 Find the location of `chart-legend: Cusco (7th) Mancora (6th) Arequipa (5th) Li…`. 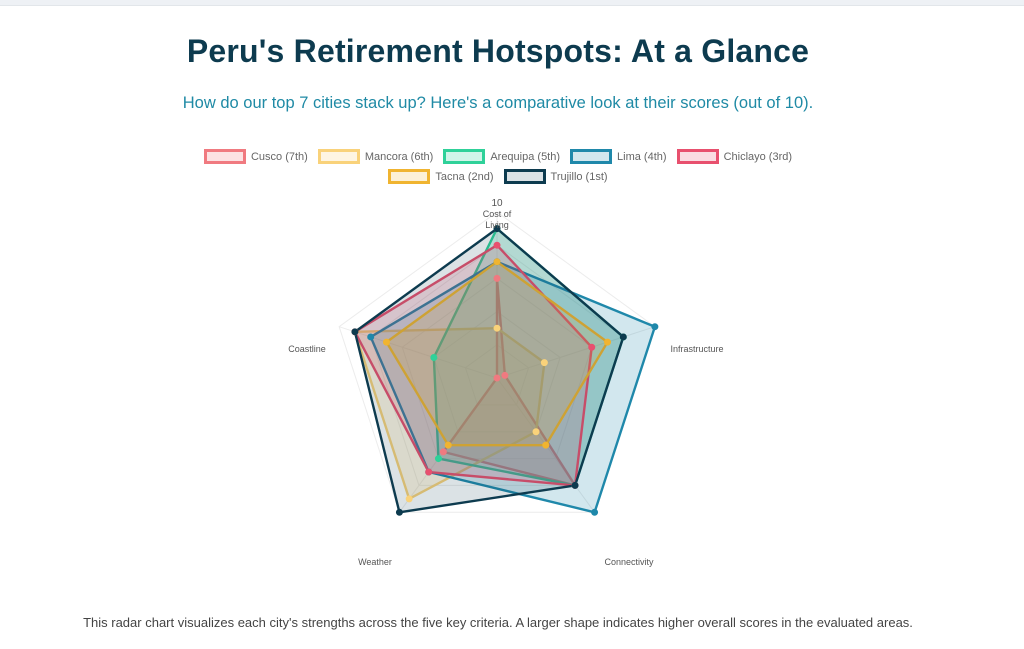

chart-legend: Cusco (7th) Mancora (6th) Arequipa (5th) Li… is located at coordinates (498, 166).